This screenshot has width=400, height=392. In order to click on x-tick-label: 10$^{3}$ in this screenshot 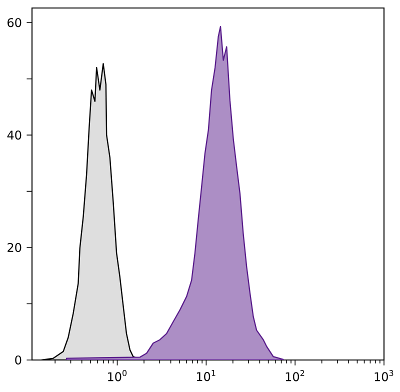, I will do `click(384, 376)`.